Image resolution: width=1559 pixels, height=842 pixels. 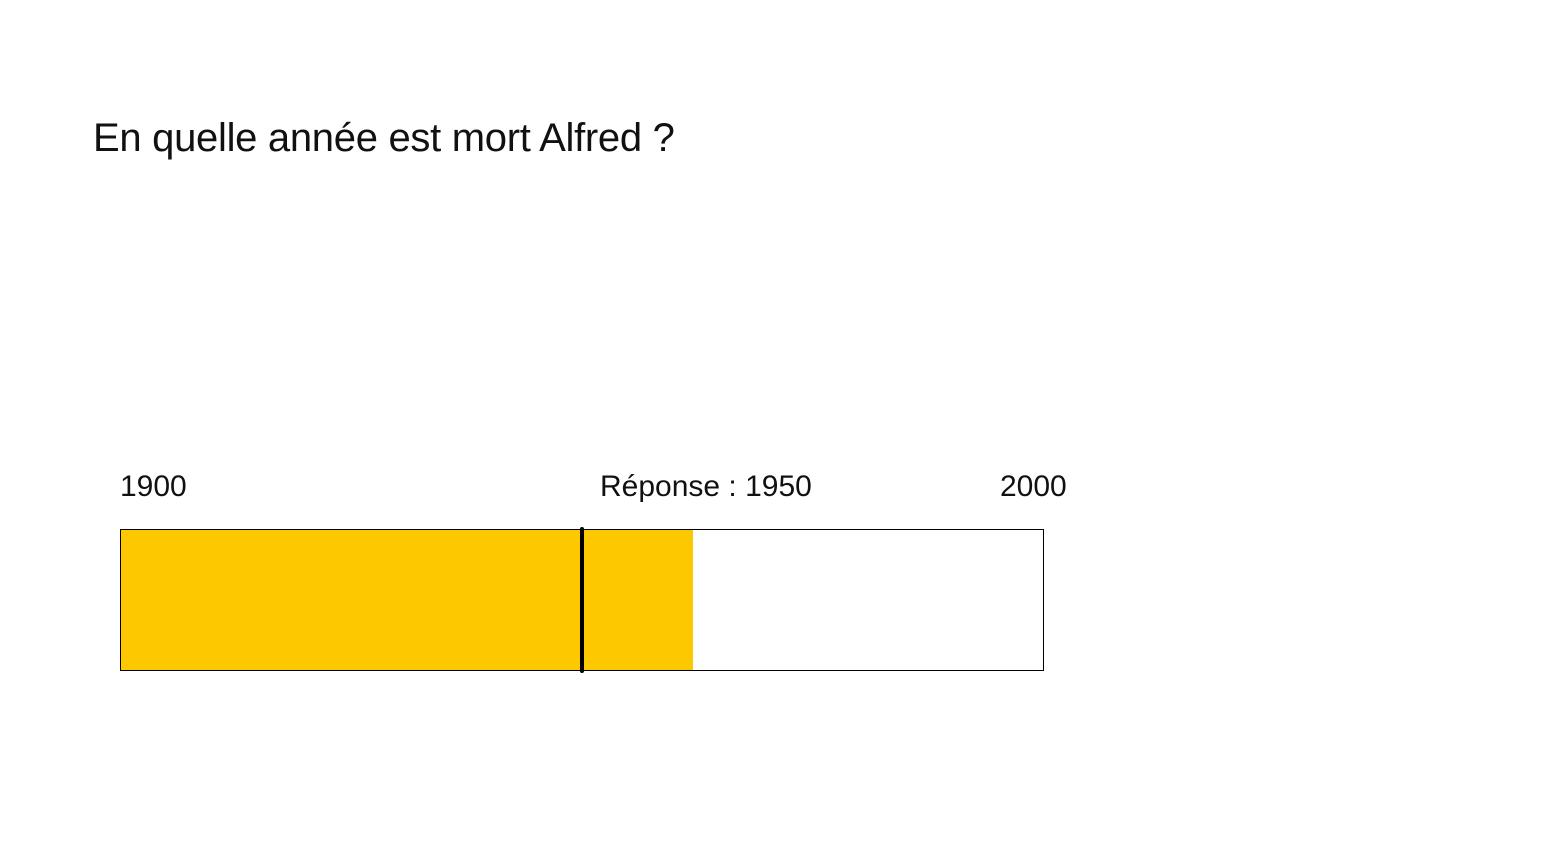 I want to click on scale-min-label: 1900, so click(x=153, y=486).